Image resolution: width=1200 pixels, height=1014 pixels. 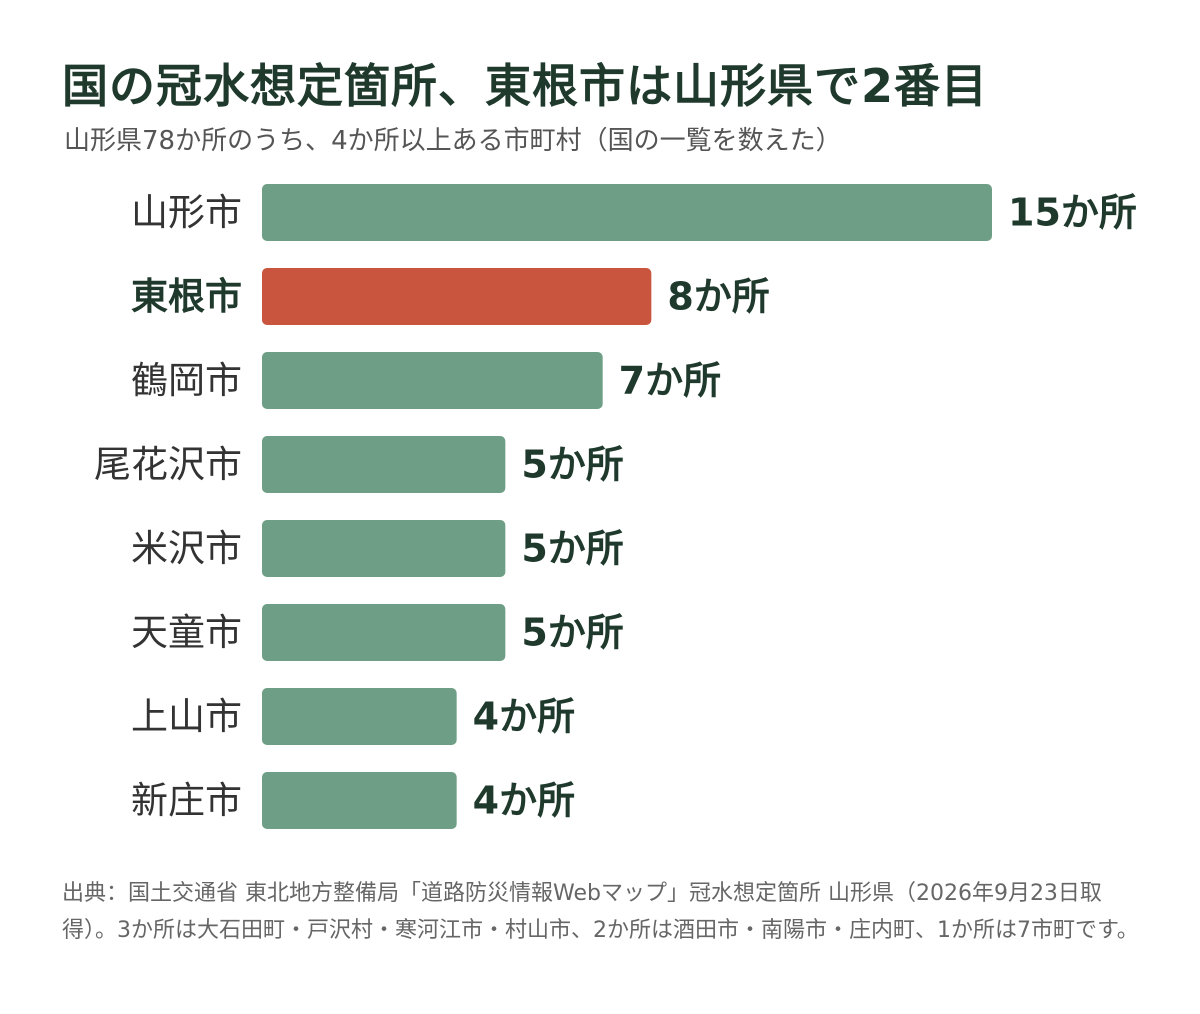 What do you see at coordinates (186, 632) in the screenshot?
I see `category-label: 天童市` at bounding box center [186, 632].